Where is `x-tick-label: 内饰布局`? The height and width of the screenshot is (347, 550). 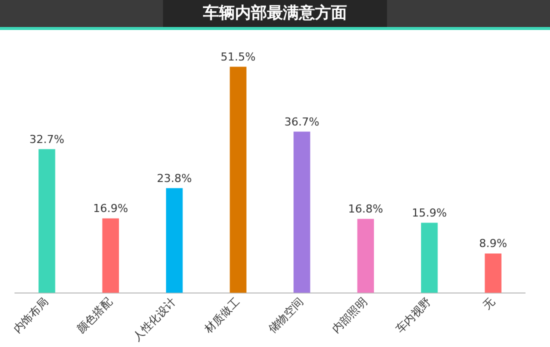
x-tick-label: 内饰布局 is located at coordinates (31, 315).